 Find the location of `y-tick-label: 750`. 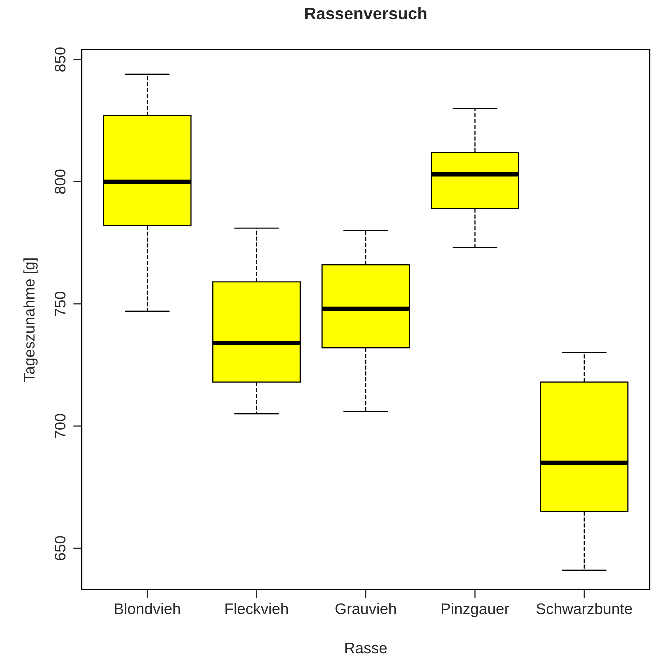

y-tick-label: 750 is located at coordinates (60, 304).